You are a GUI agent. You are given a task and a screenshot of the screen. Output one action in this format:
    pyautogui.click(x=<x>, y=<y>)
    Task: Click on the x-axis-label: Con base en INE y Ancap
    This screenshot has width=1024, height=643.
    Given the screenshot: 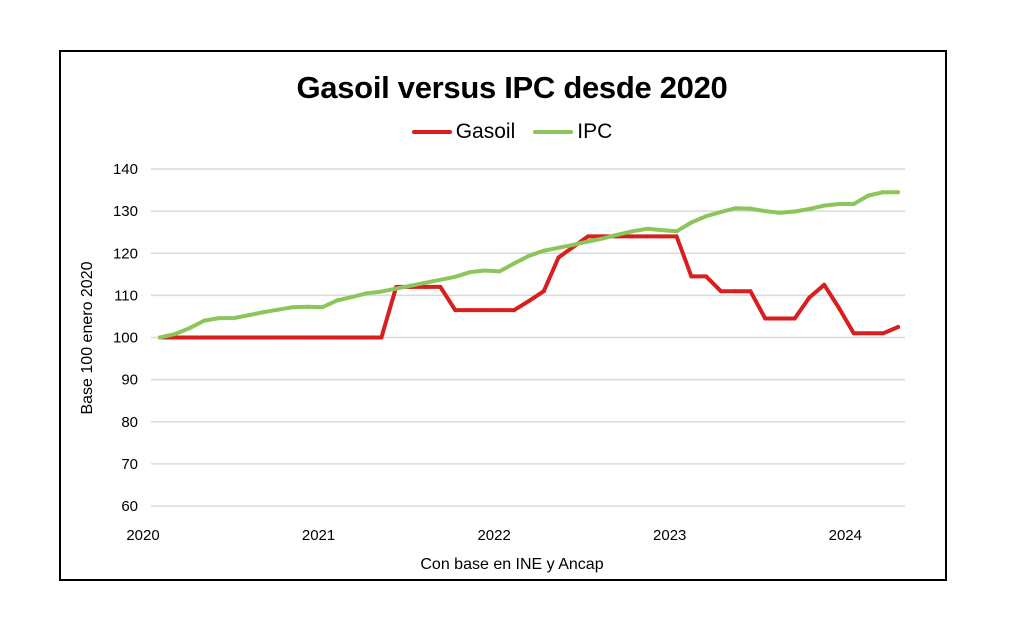 What is the action you would take?
    pyautogui.click(x=512, y=564)
    